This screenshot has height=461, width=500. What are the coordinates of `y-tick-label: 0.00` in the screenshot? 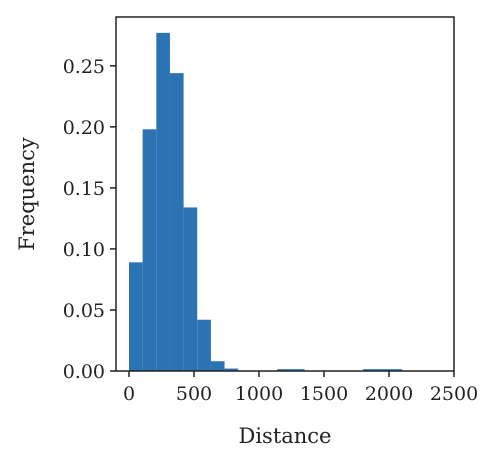 It's located at (84, 372).